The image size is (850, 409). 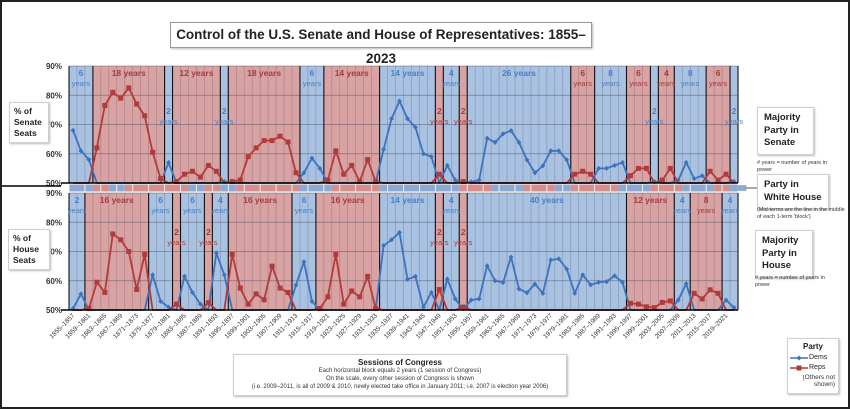 What do you see at coordinates (650, 200) in the screenshot?
I see `house-band-label: 12 years` at bounding box center [650, 200].